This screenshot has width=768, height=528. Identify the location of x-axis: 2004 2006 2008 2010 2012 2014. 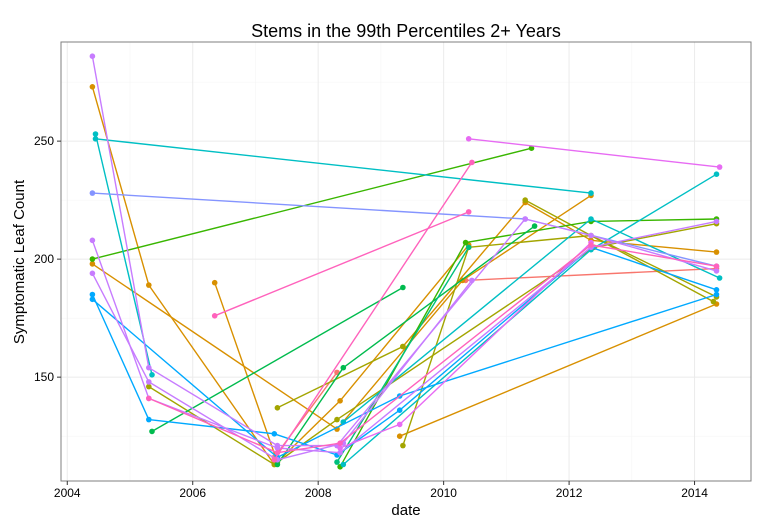
(381, 490).